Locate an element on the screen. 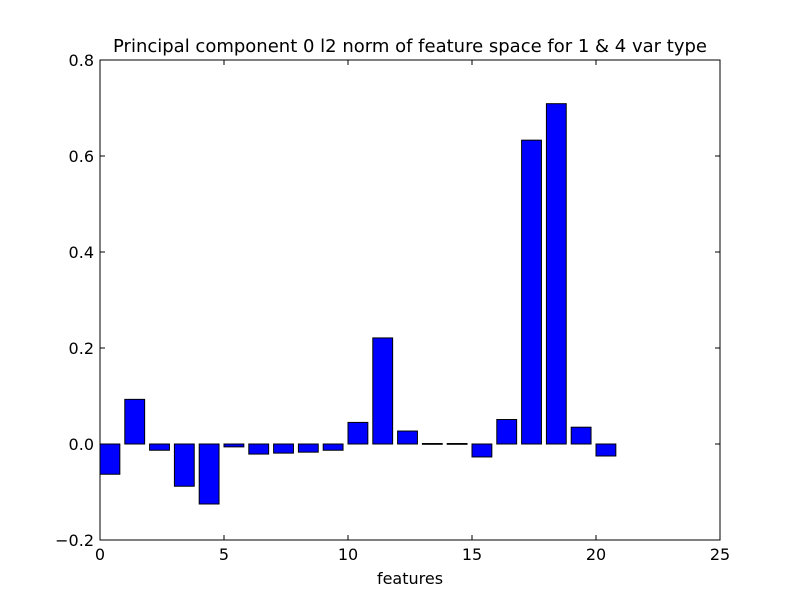 This screenshot has height=600, width=800. y-tick-label-1: 0.0 is located at coordinates (81, 444).